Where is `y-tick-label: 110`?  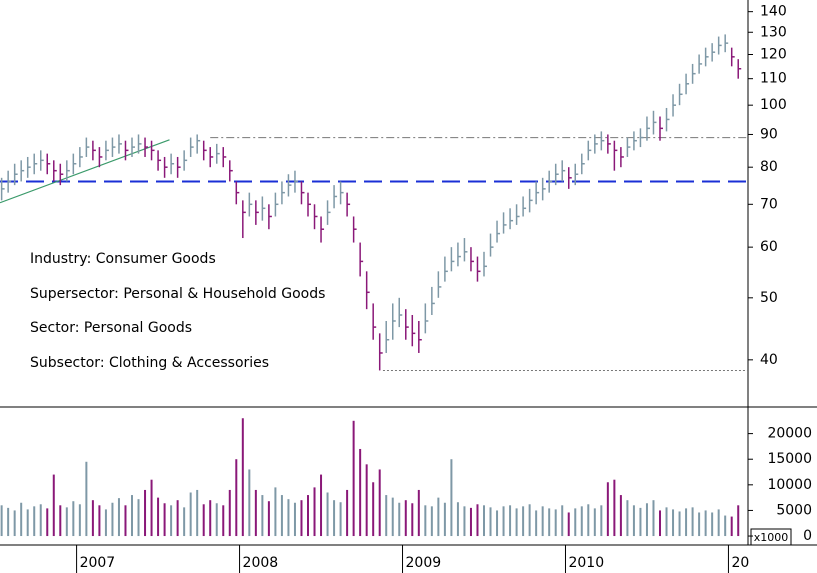 y-tick-label: 110 is located at coordinates (773, 79).